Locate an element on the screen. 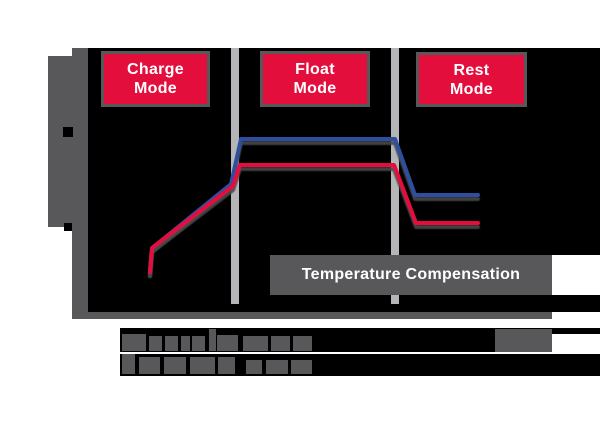 The image size is (600, 422). temperature-compensation-text: Temperature Compensation is located at coordinates (411, 274).